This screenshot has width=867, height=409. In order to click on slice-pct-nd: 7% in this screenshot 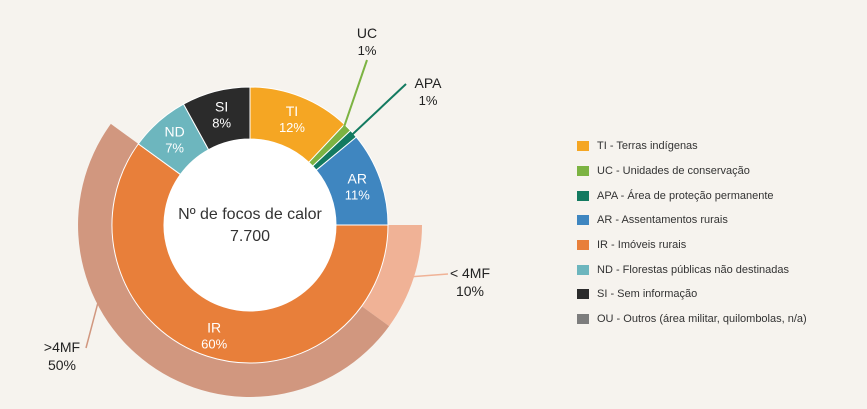, I will do `click(174, 147)`.